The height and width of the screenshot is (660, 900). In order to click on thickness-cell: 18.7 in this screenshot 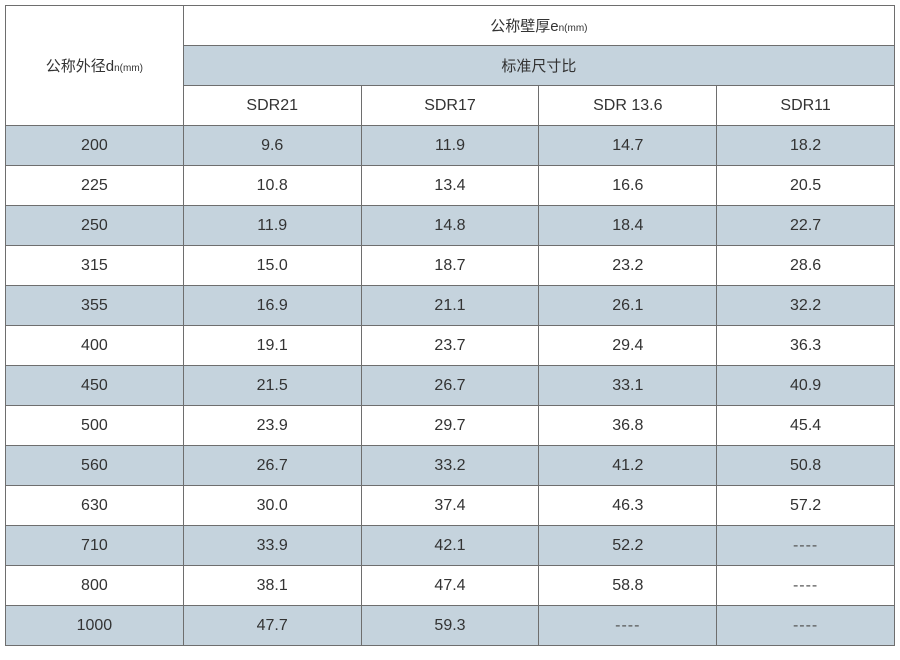, I will do `click(450, 265)`.